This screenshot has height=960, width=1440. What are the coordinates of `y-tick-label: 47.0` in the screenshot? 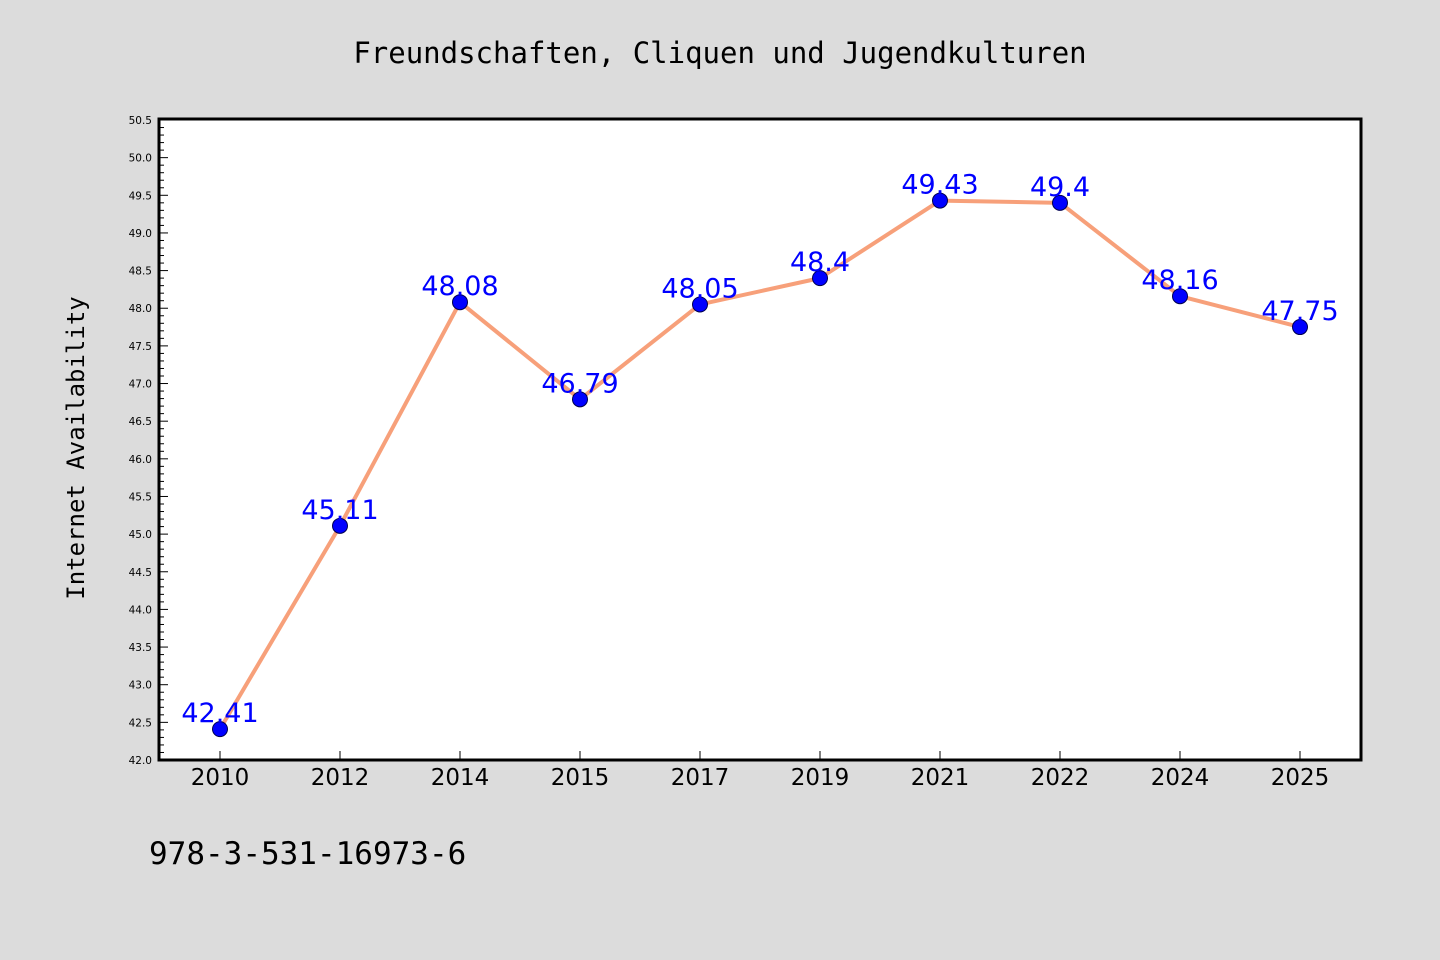 It's located at (140, 385).